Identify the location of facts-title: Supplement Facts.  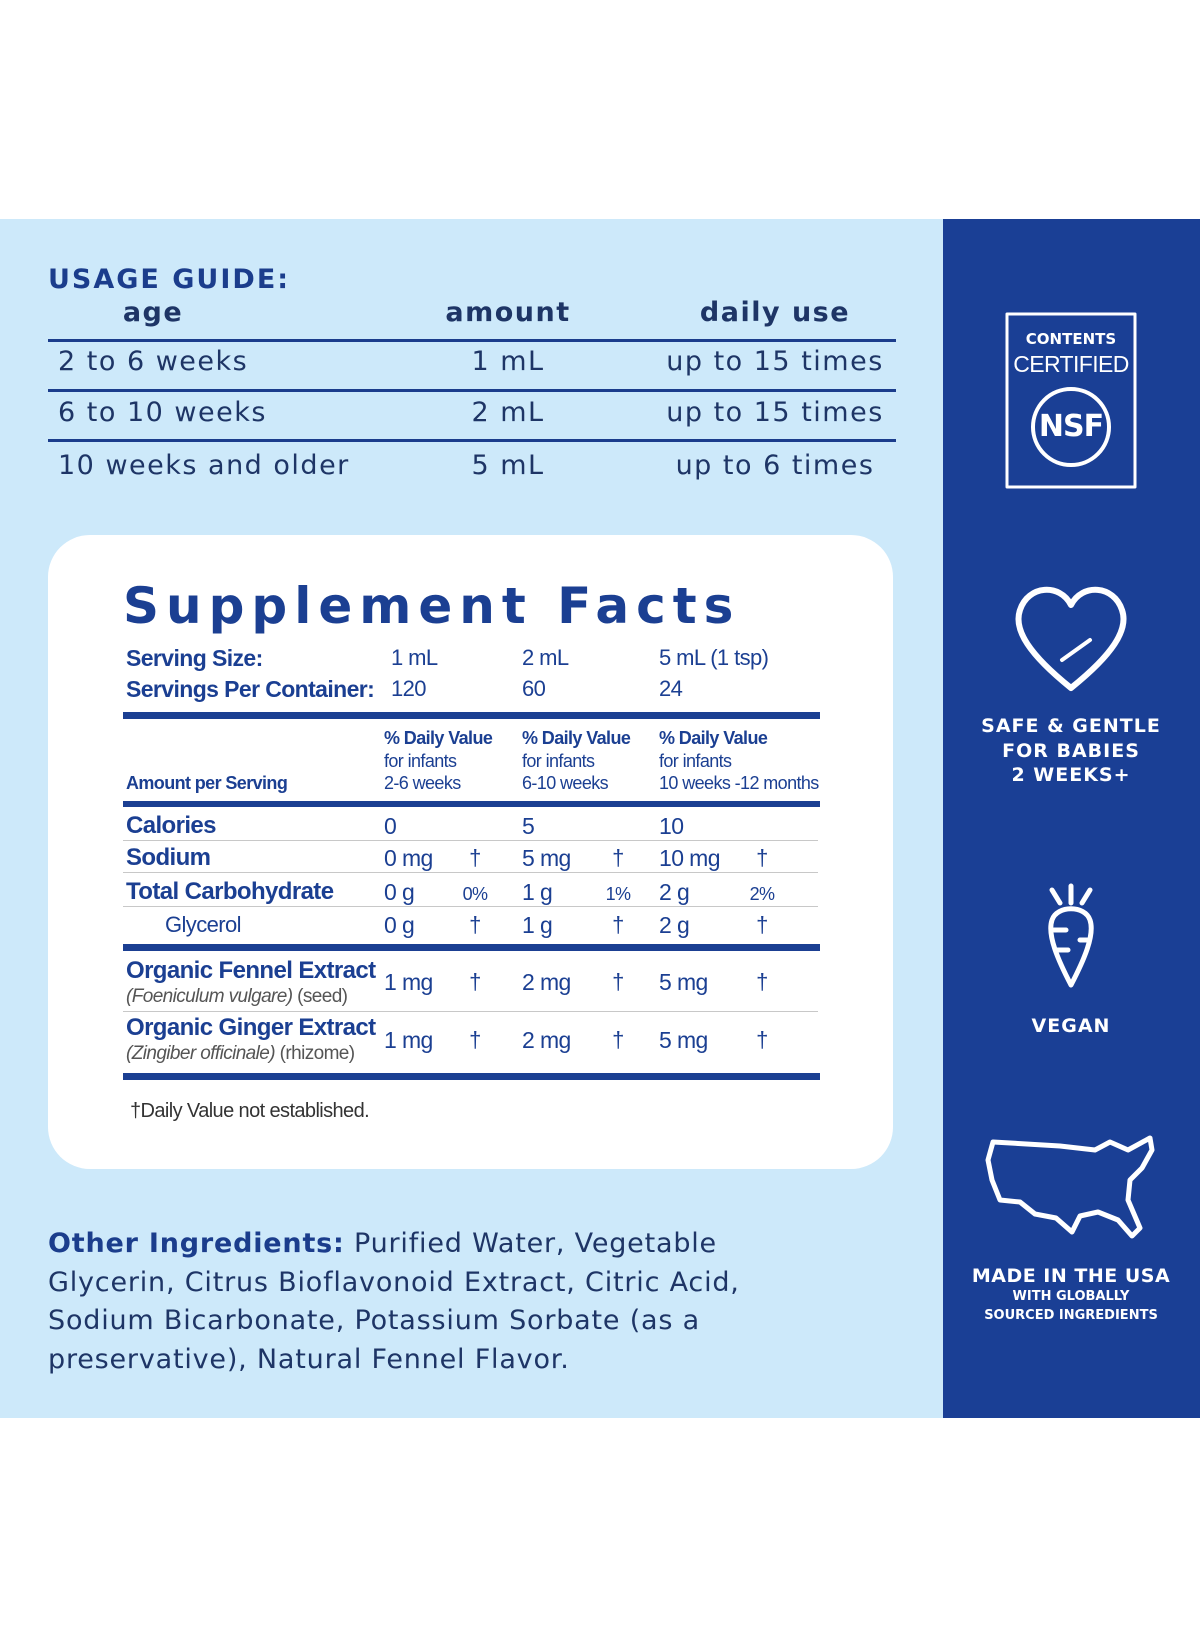
(432, 606).